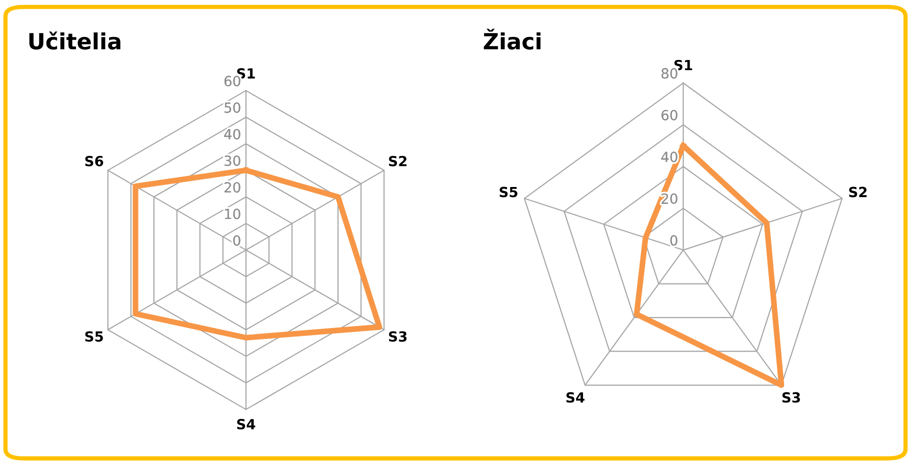  Describe the element at coordinates (232, 161) in the screenshot. I see `y-tick-label: 30` at that location.